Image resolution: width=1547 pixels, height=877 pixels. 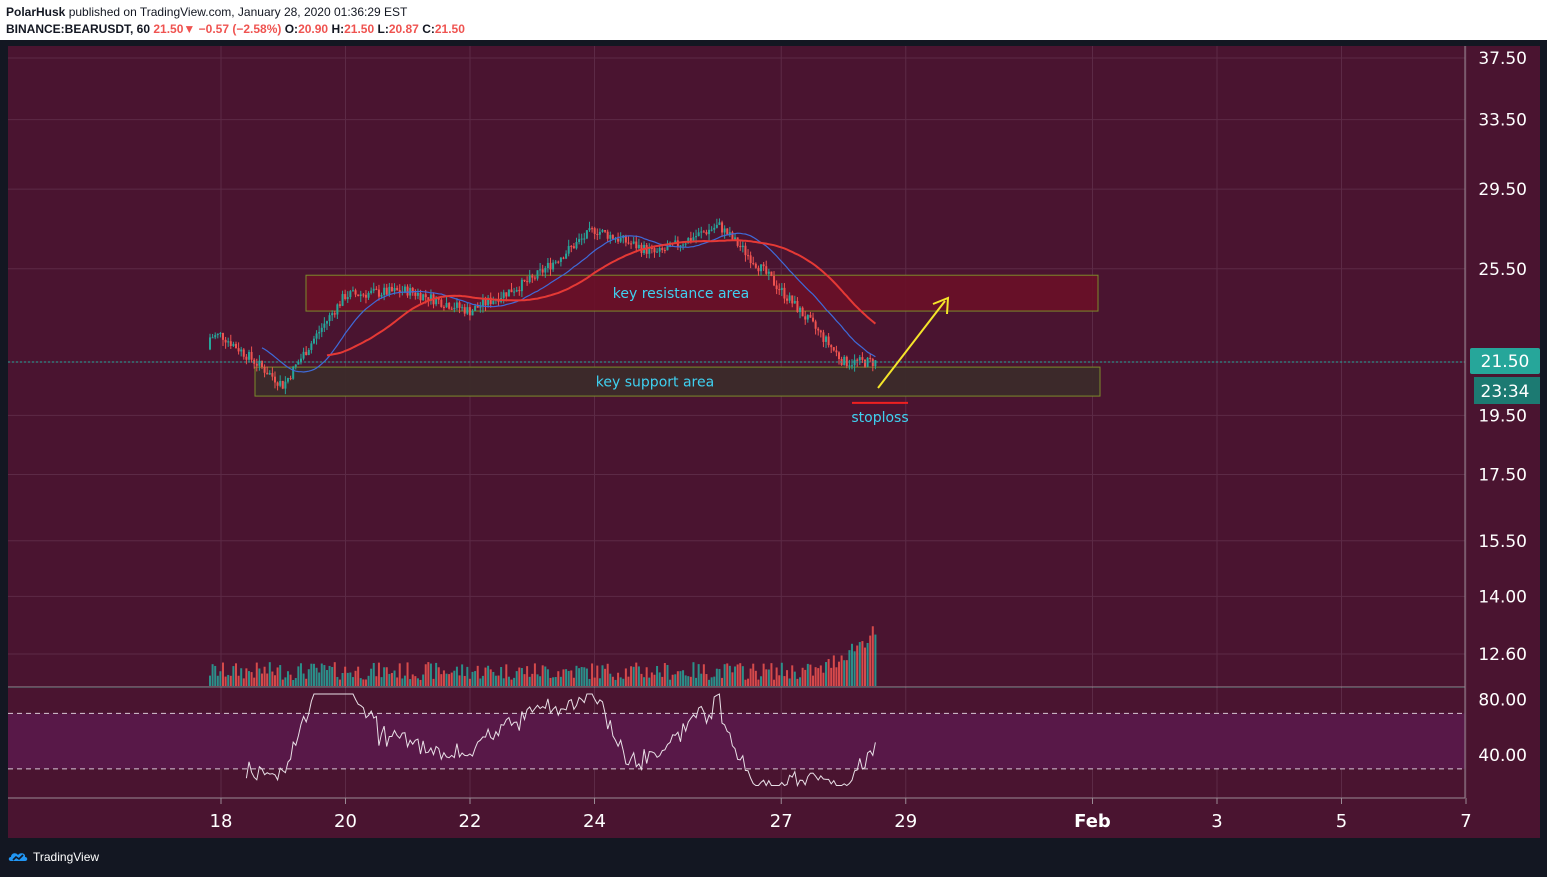 I want to click on price-tick-label: 33.50, so click(x=1502, y=121).